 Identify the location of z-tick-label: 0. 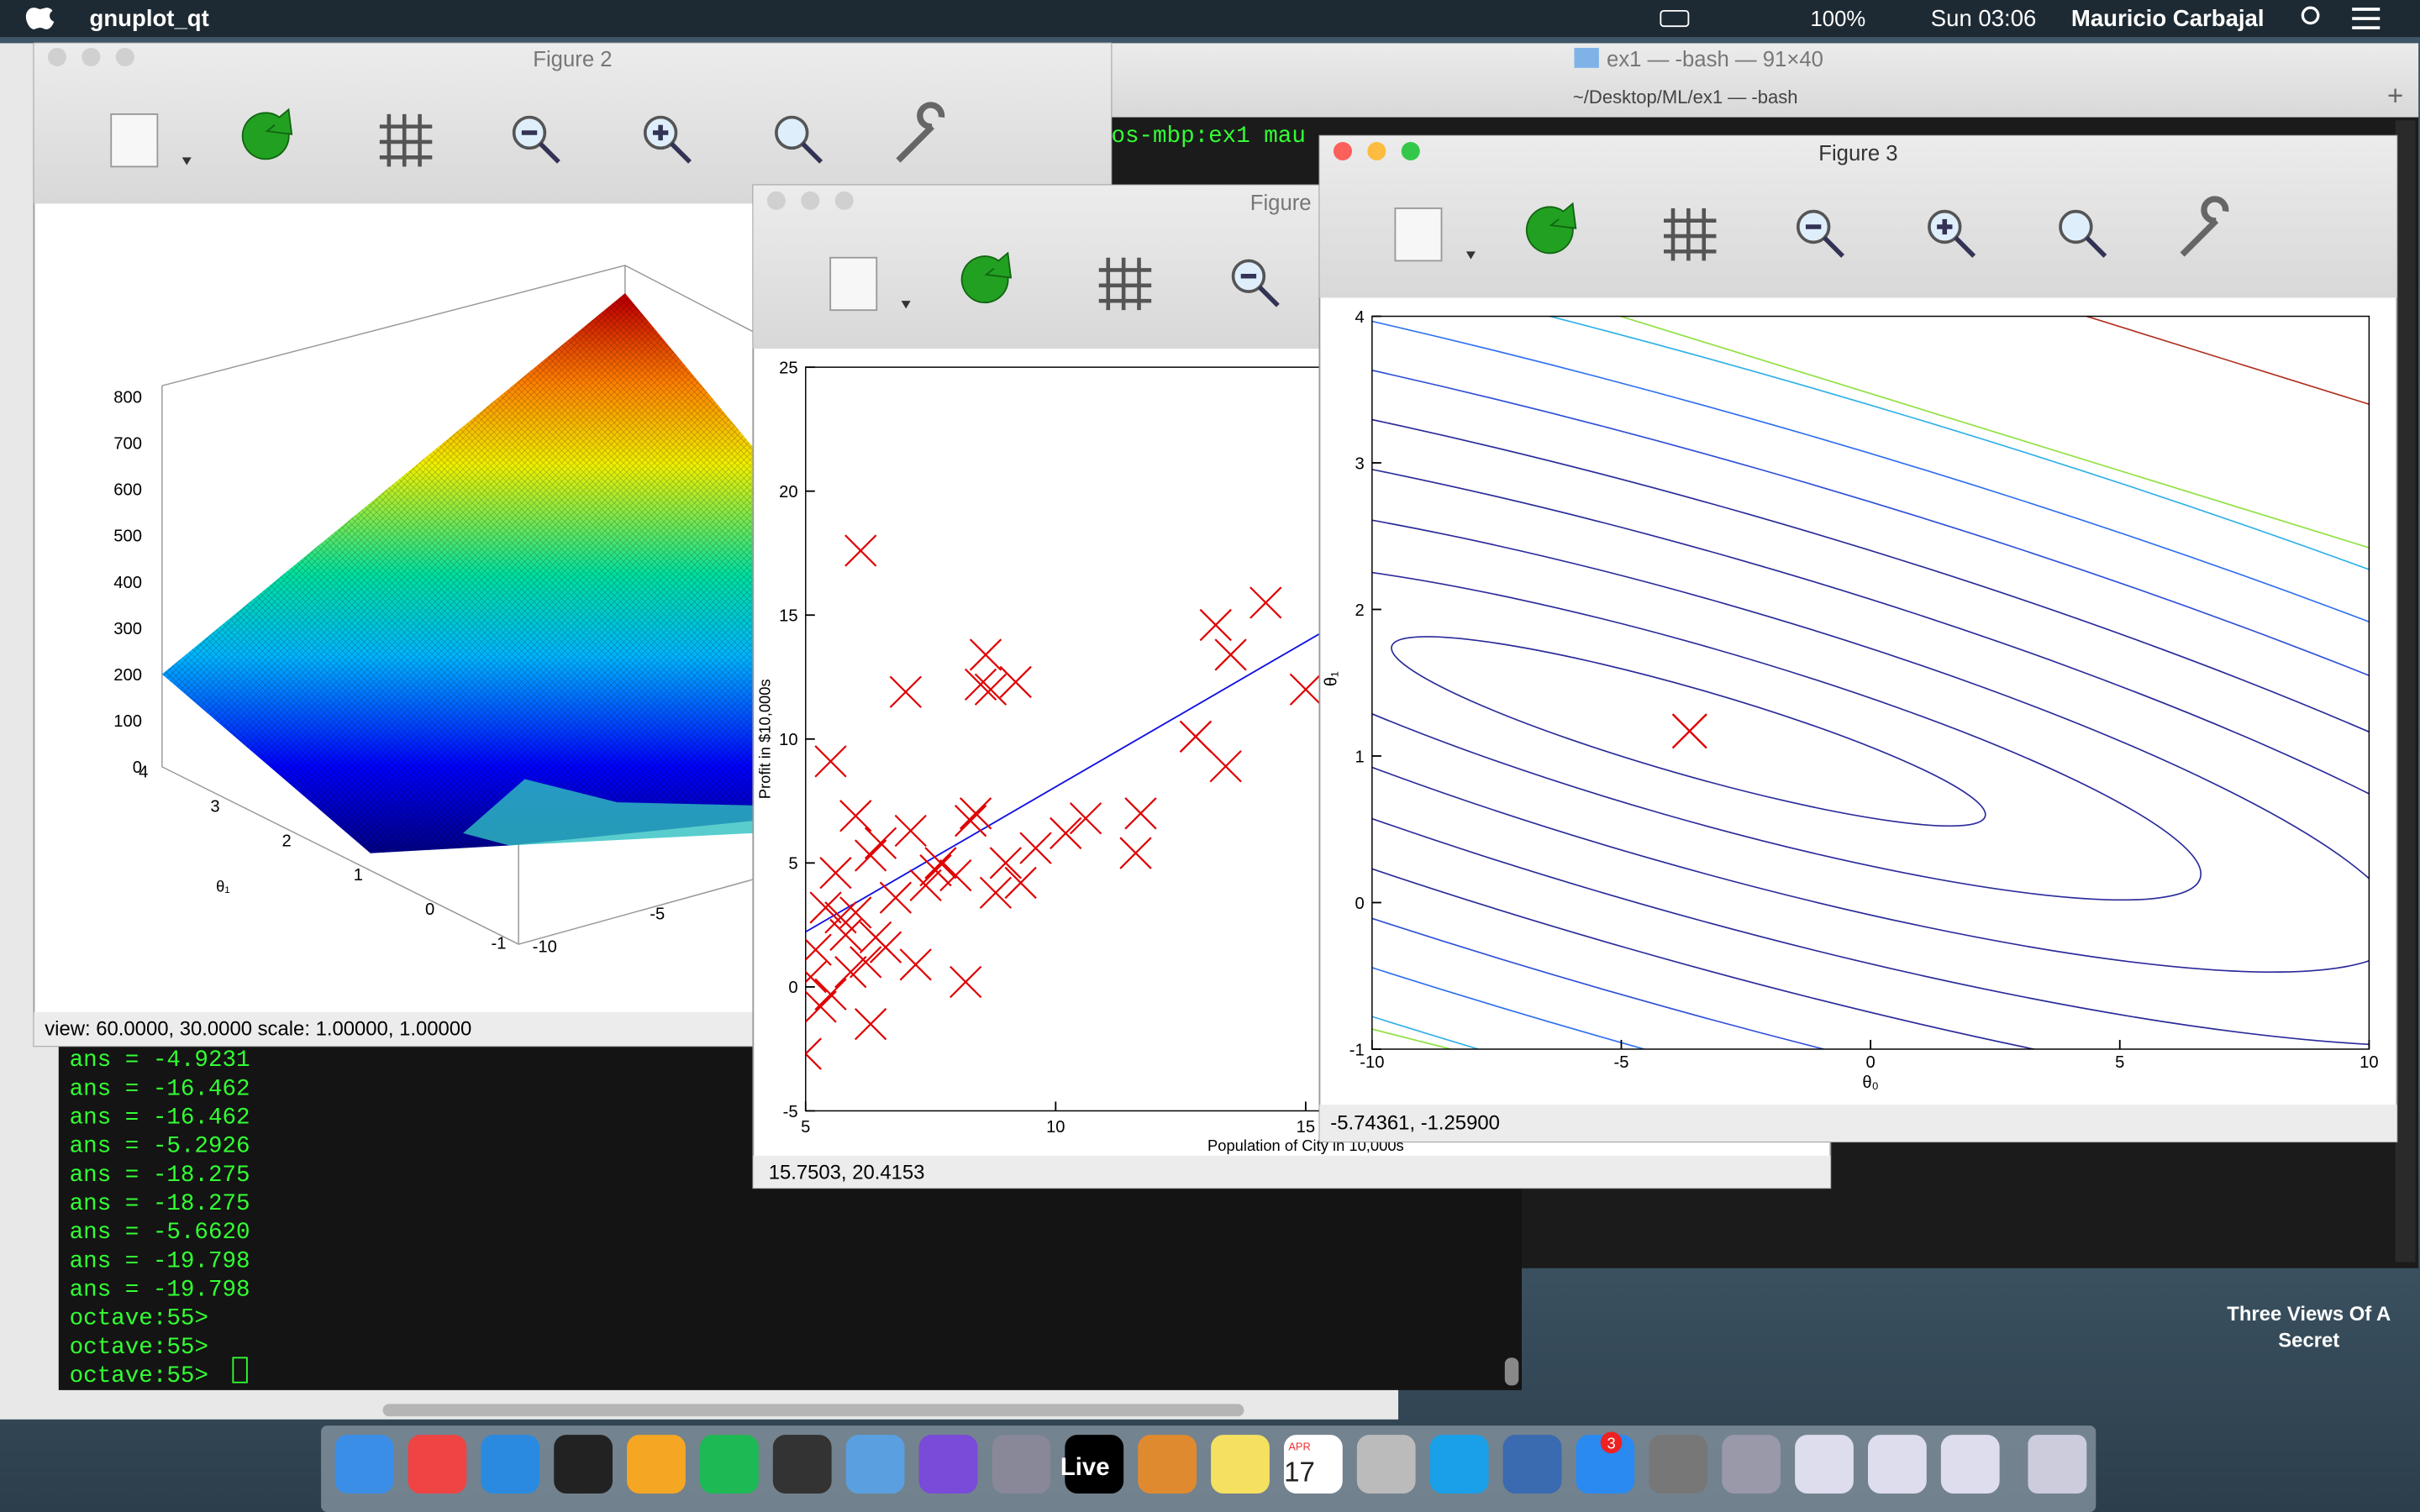
(138, 768).